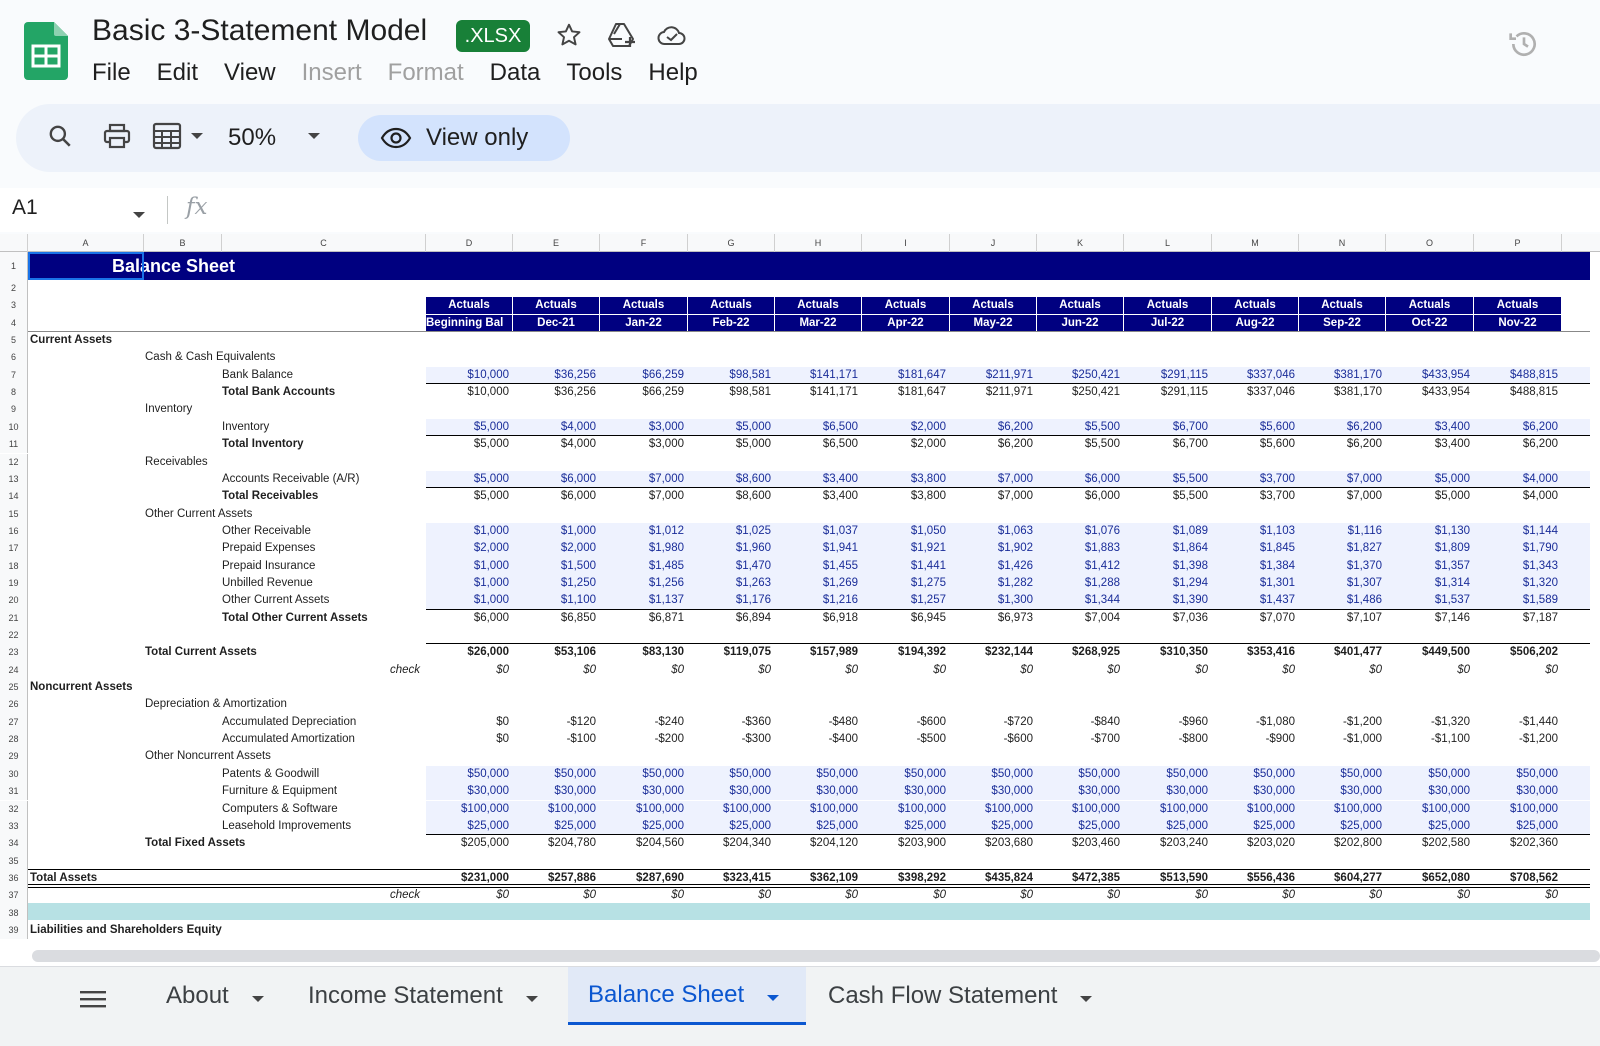  Describe the element at coordinates (644, 323) in the screenshot. I see `header-period-cell: Jan-22` at that location.